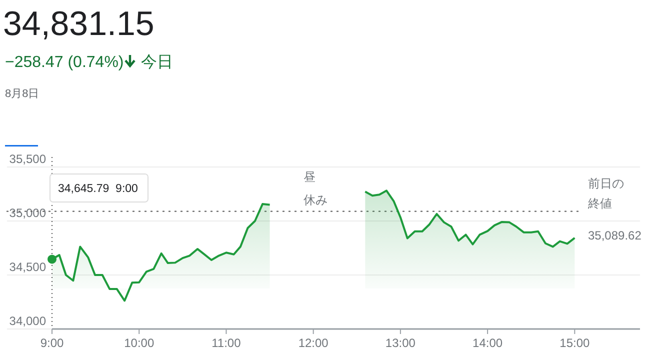  Describe the element at coordinates (78, 24) in the screenshot. I see `chart-title: 34,831.15` at that location.